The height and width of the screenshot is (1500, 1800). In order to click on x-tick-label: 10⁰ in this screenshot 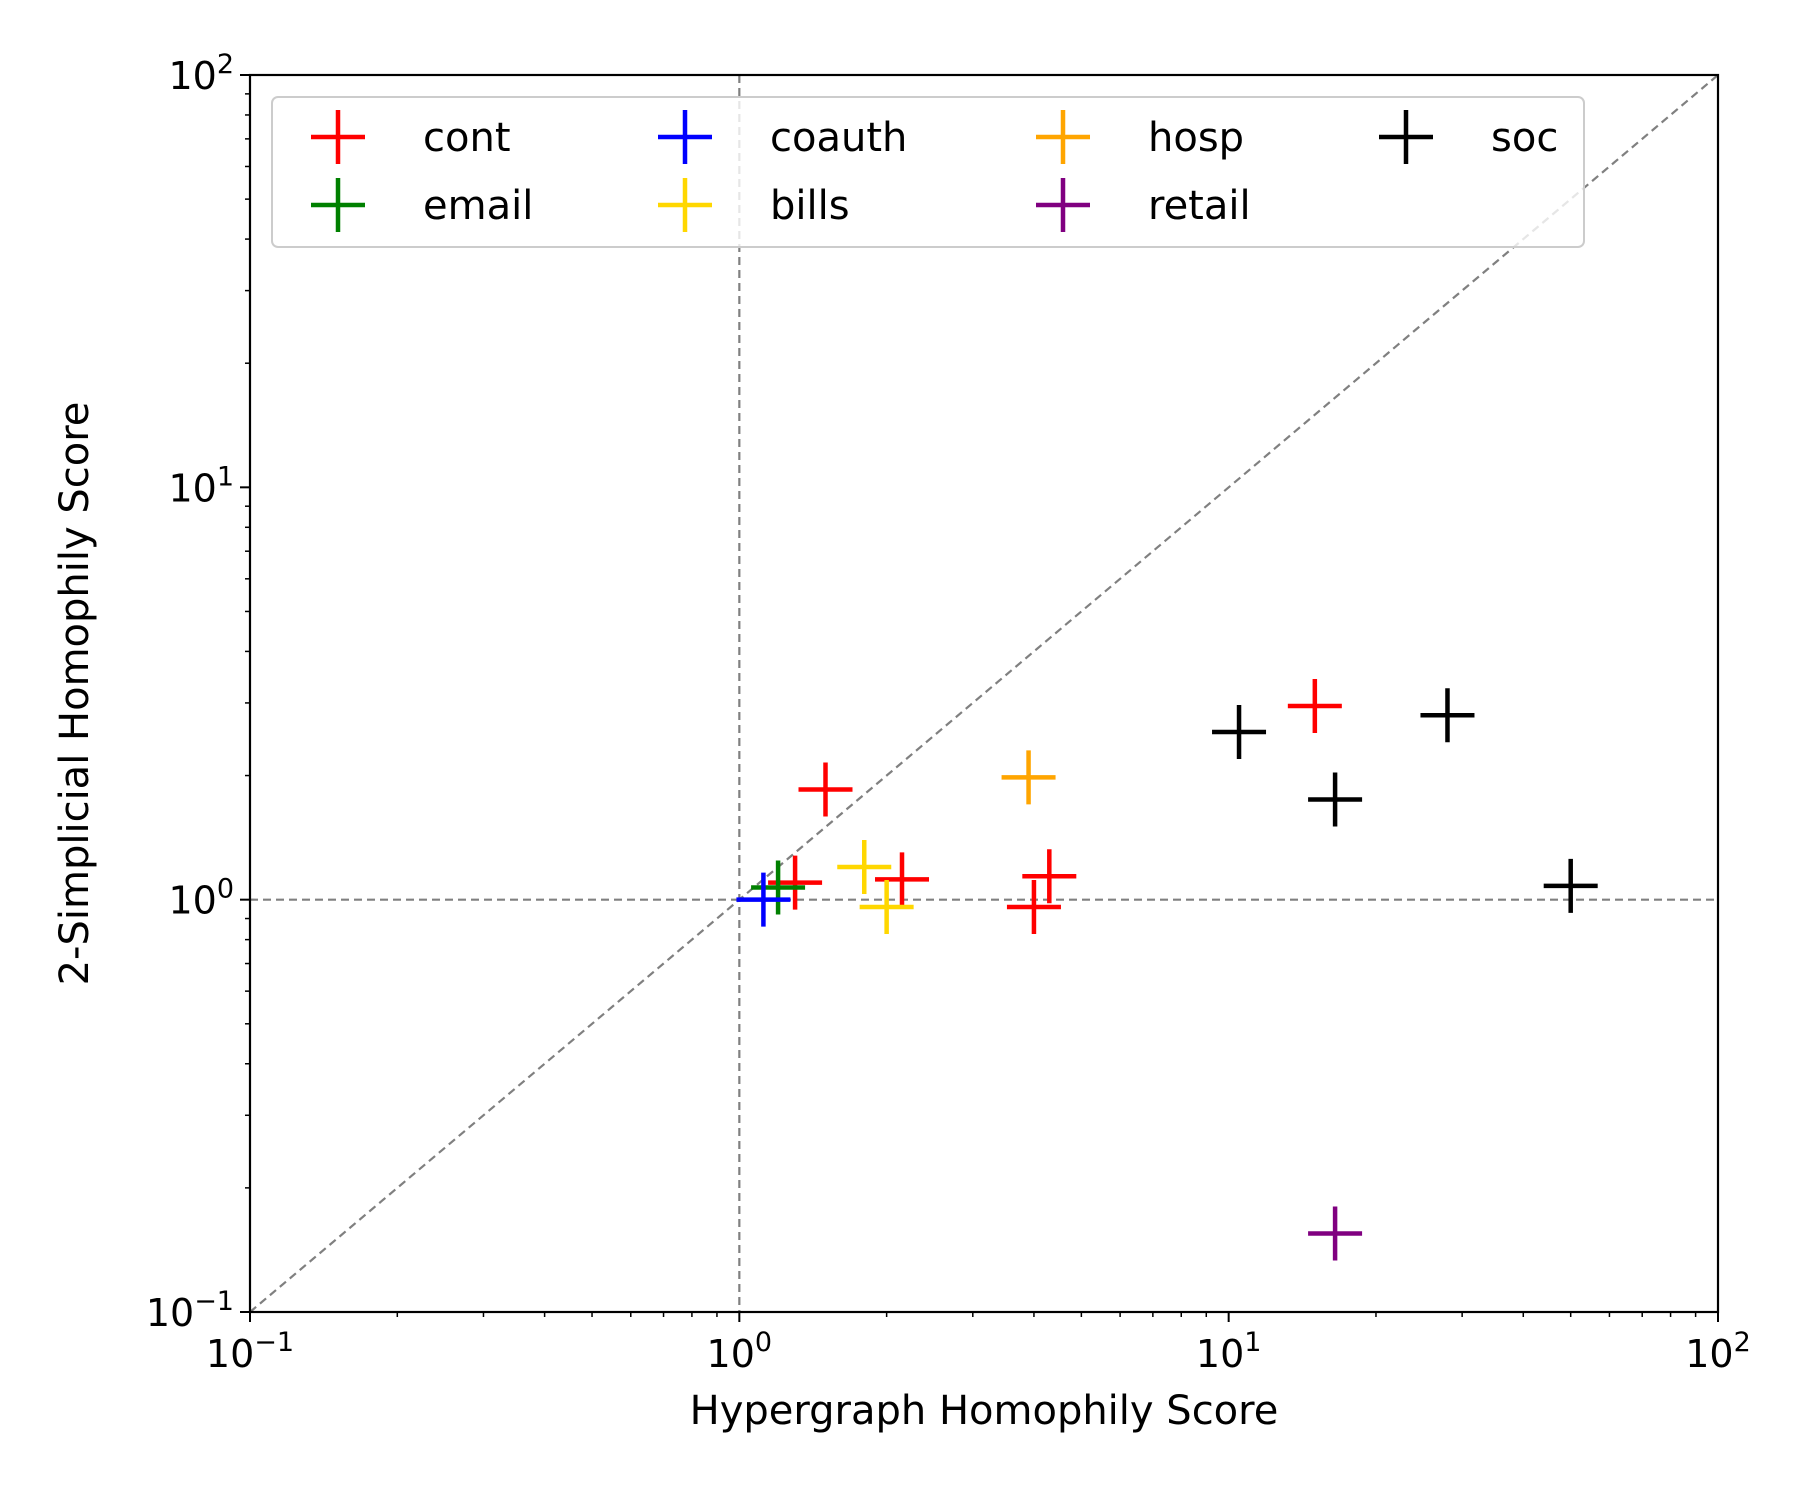, I will do `click(740, 1351)`.